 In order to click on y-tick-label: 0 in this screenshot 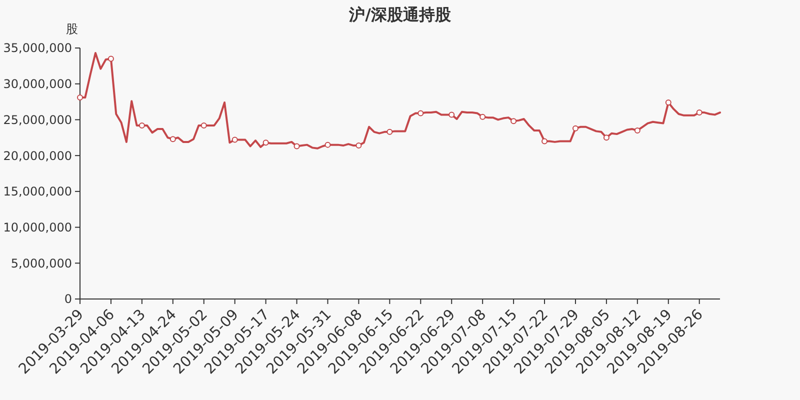, I will do `click(68, 299)`.